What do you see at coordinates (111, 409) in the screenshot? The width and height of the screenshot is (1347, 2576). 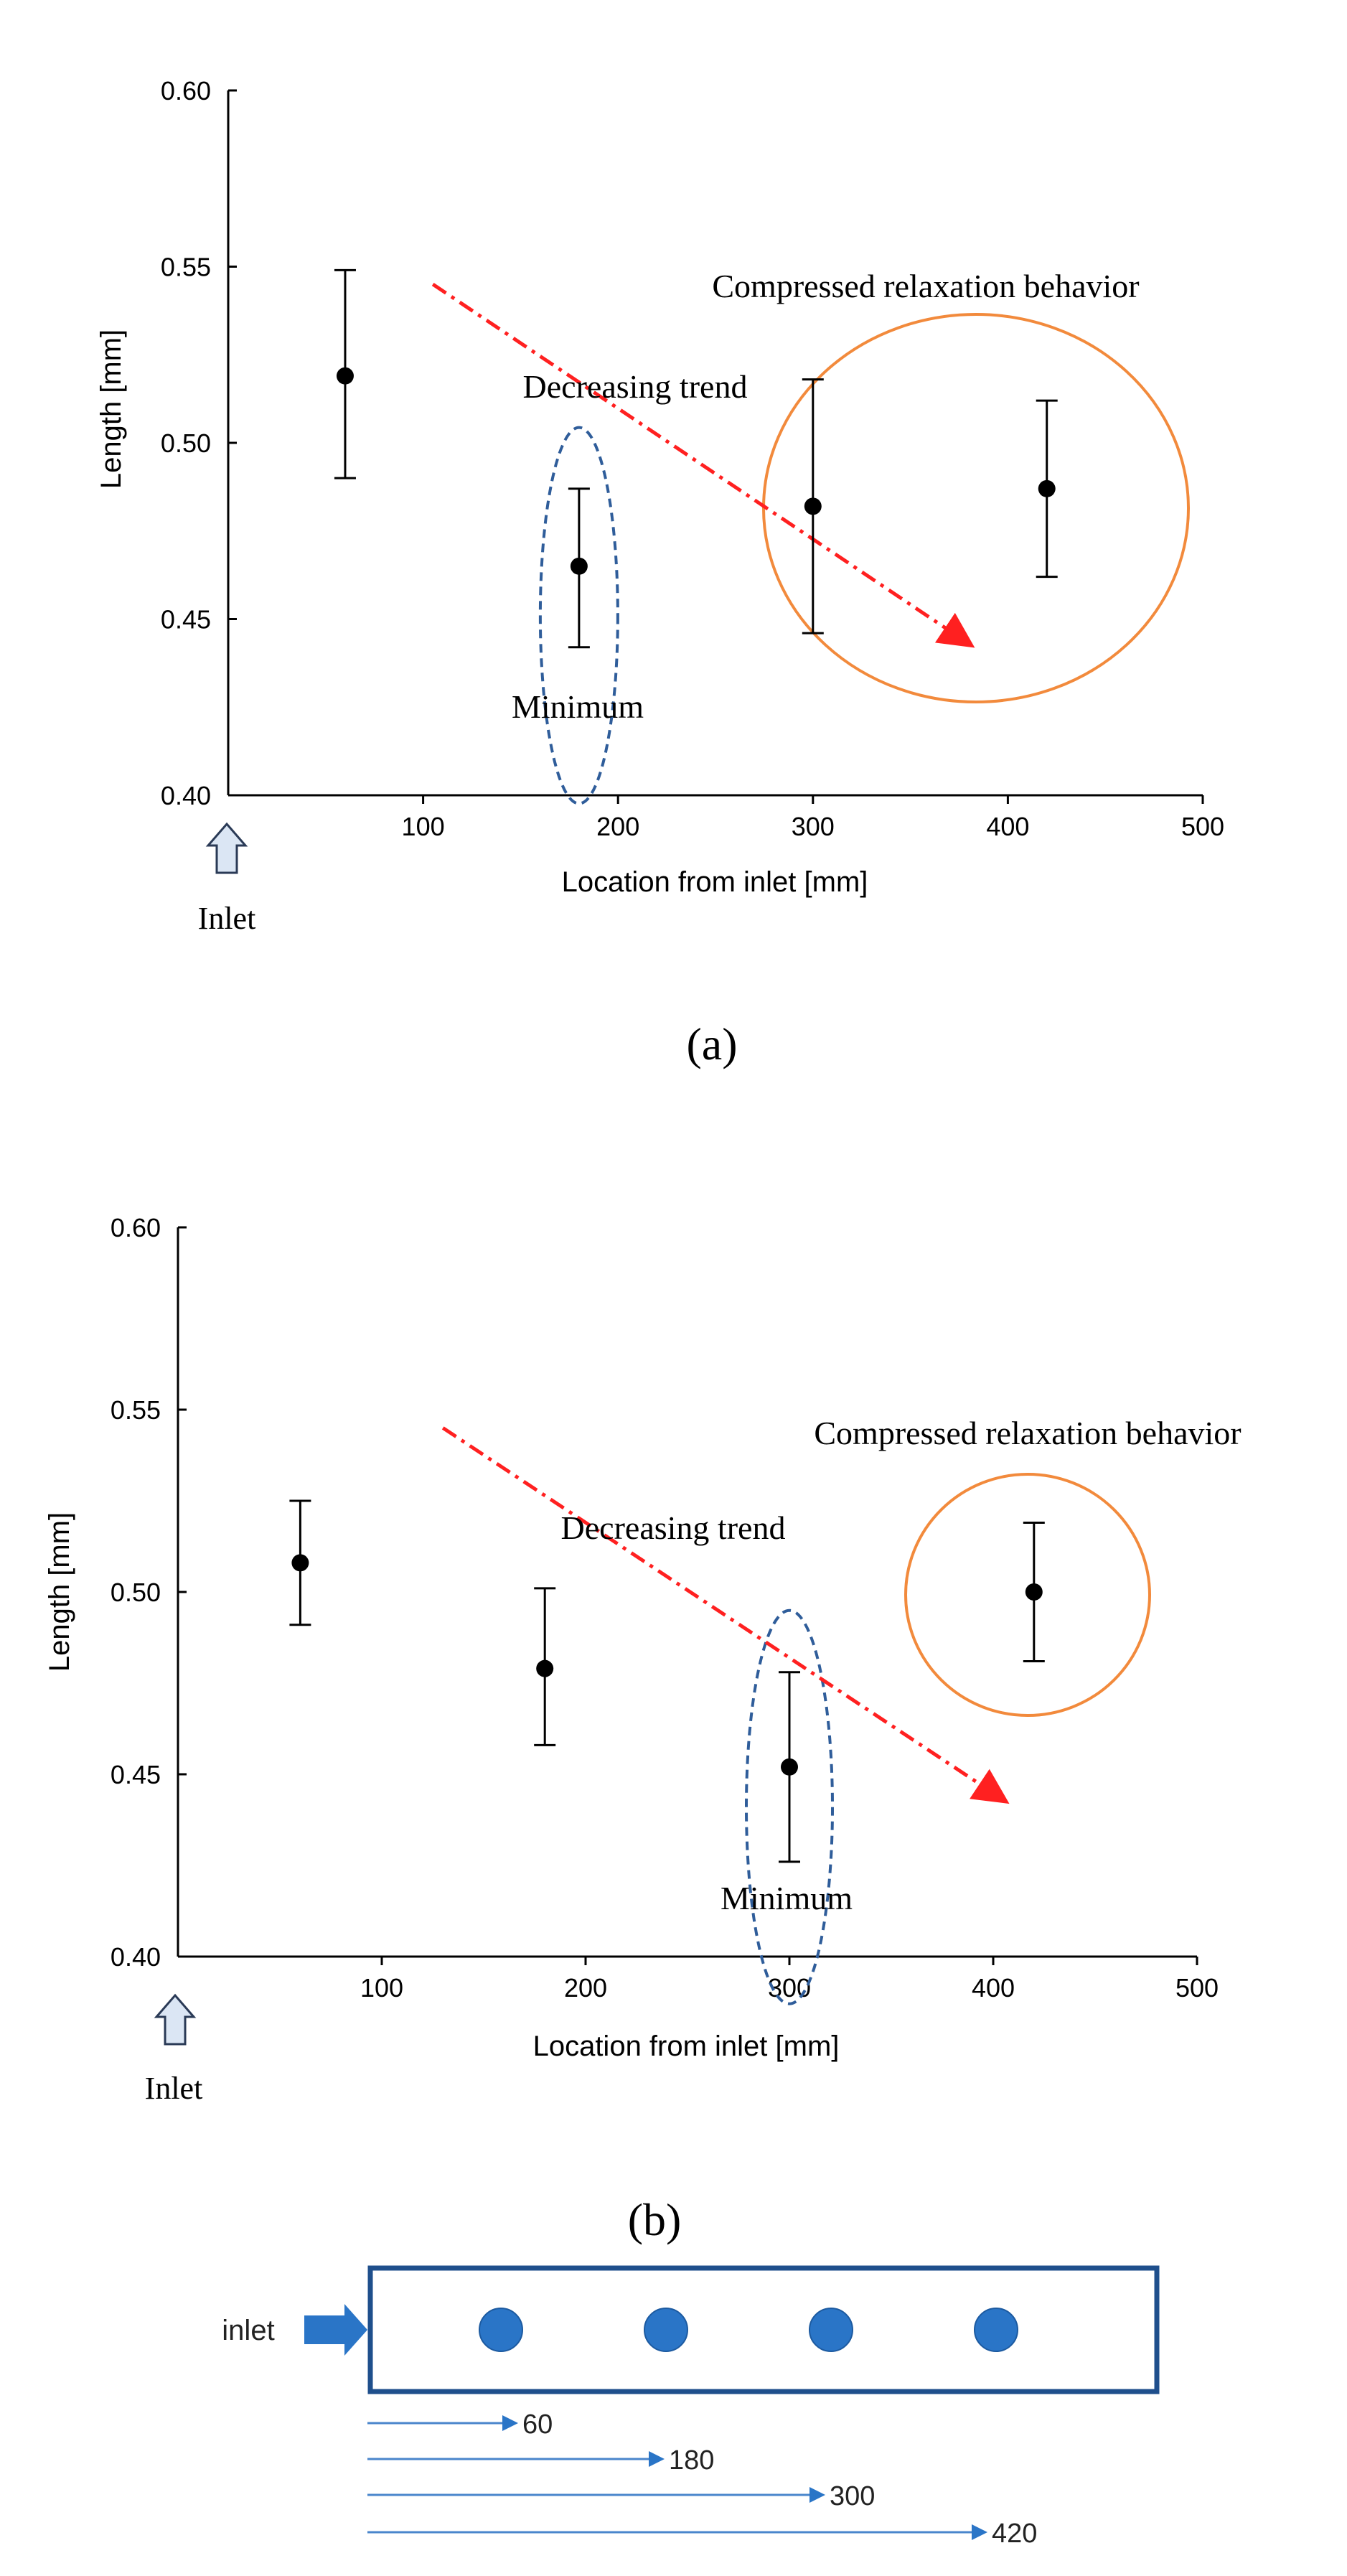 I see `chart-a-ylabel: Length [mm]` at bounding box center [111, 409].